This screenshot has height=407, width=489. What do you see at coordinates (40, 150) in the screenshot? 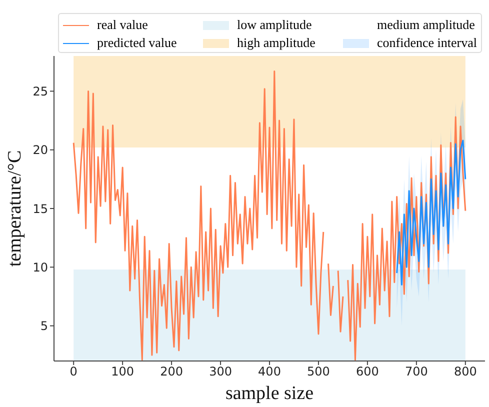
I see `y-tick-label: 20` at bounding box center [40, 150].